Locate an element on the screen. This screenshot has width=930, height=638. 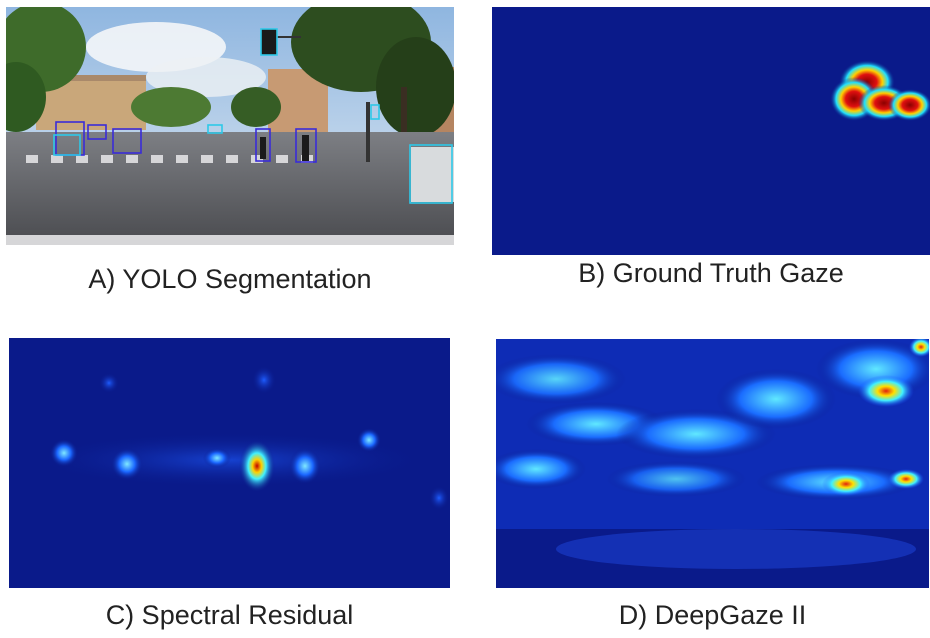
caption-spectral-residual: C) Spectral Residual is located at coordinates (229, 615).